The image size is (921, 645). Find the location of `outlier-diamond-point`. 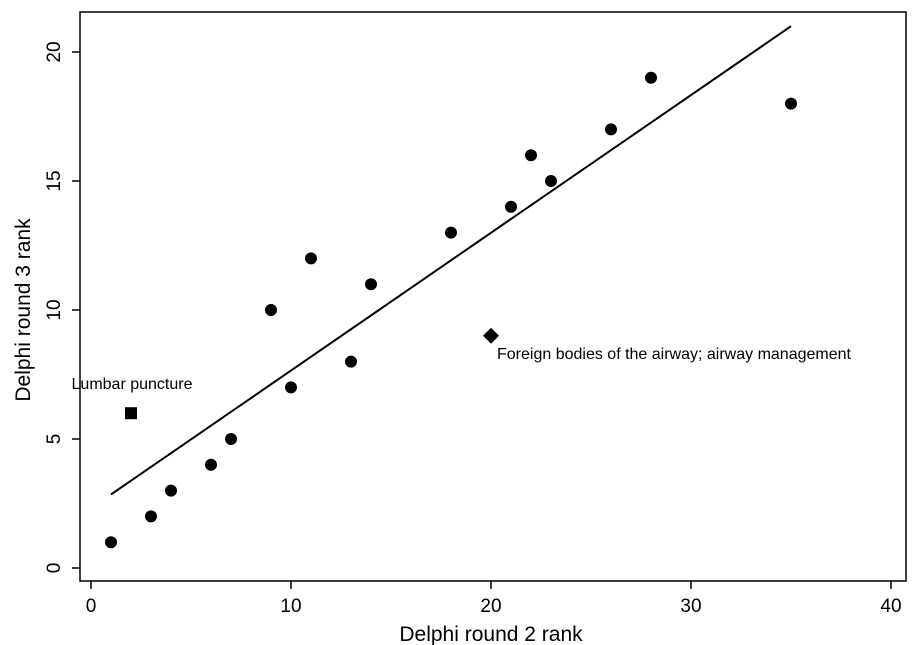

outlier-diamond-point is located at coordinates (491, 335).